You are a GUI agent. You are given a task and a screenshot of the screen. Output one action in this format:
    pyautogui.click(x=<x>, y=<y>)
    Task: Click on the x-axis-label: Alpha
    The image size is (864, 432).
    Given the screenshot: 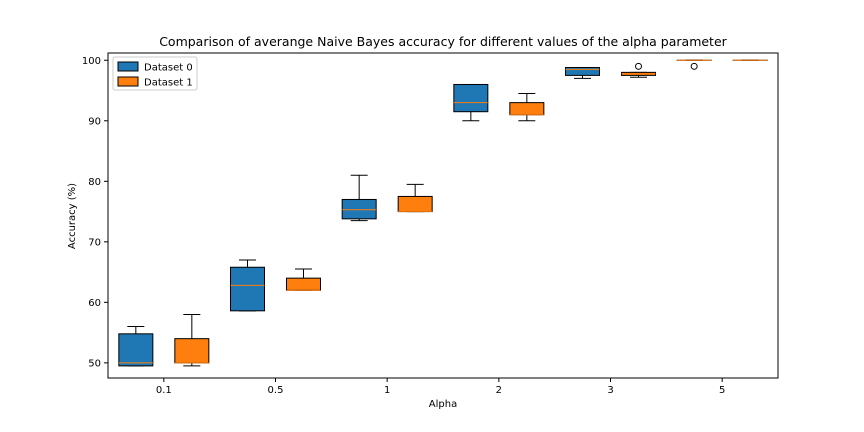 What is the action you would take?
    pyautogui.click(x=443, y=404)
    